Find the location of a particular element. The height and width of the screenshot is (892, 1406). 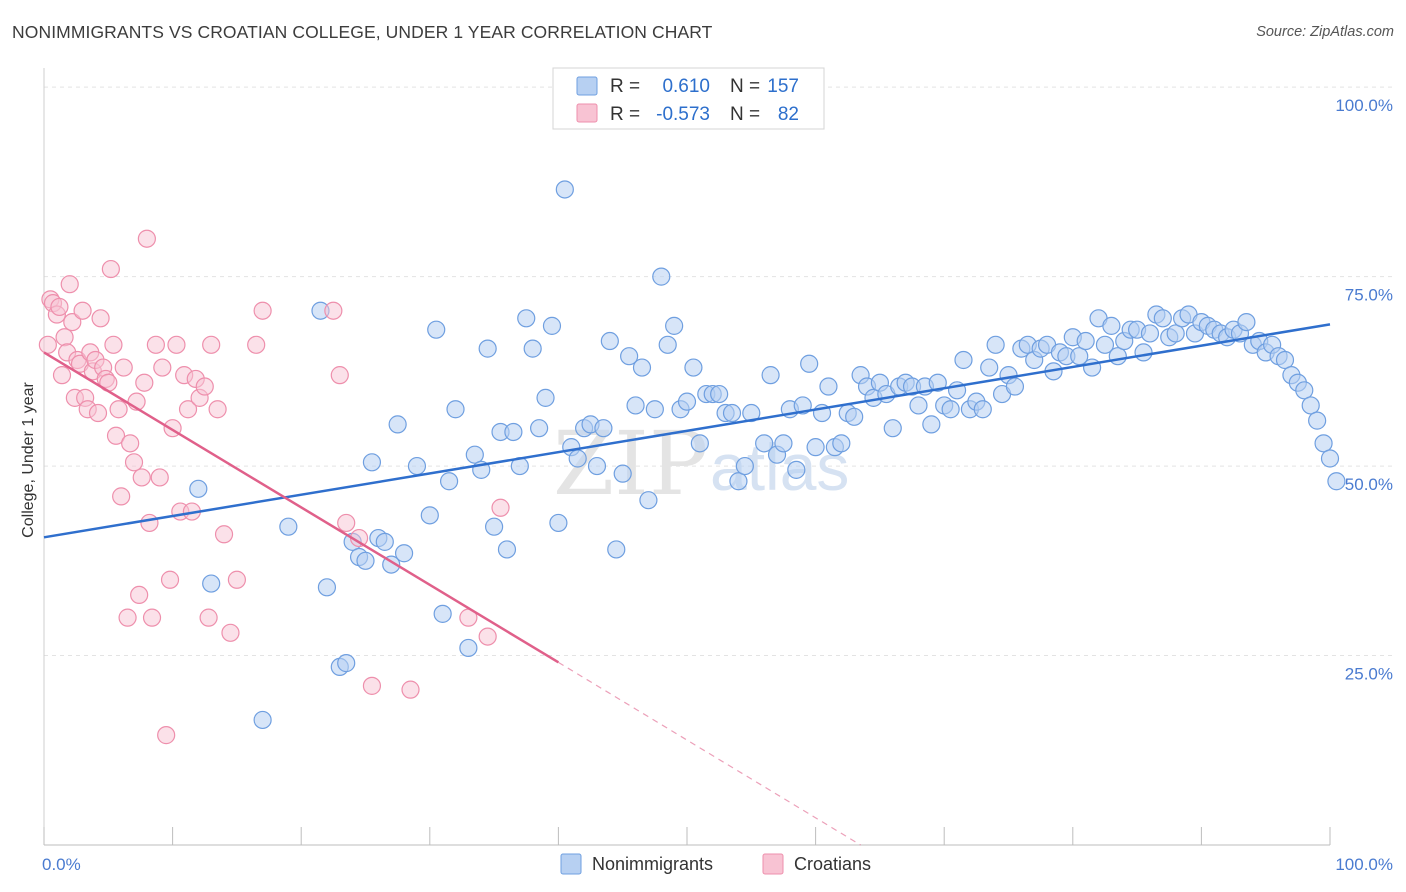

legend-n-label-2: N = is located at coordinates (745, 114).